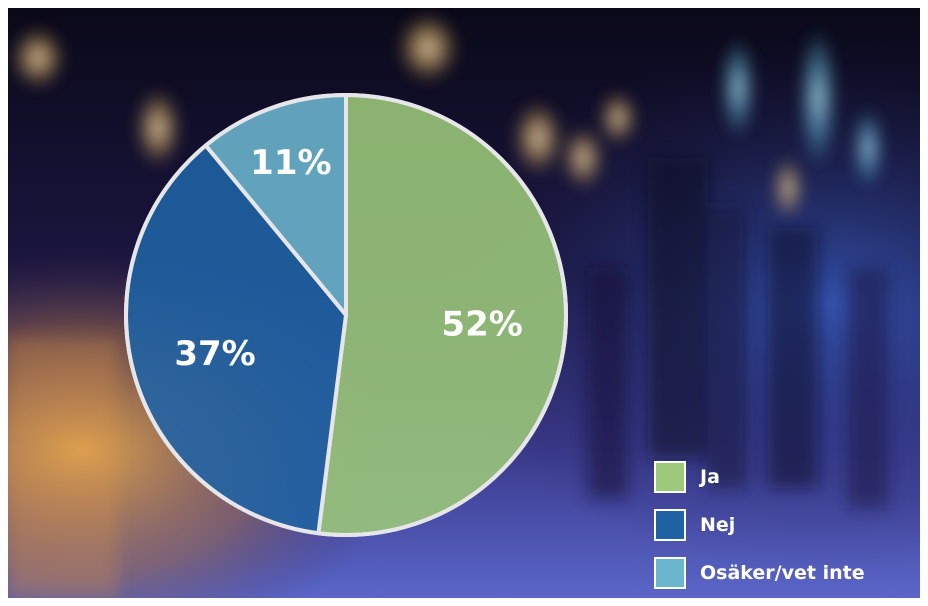 The height and width of the screenshot is (606, 928). I want to click on legend-label-nej: Nej, so click(718, 525).